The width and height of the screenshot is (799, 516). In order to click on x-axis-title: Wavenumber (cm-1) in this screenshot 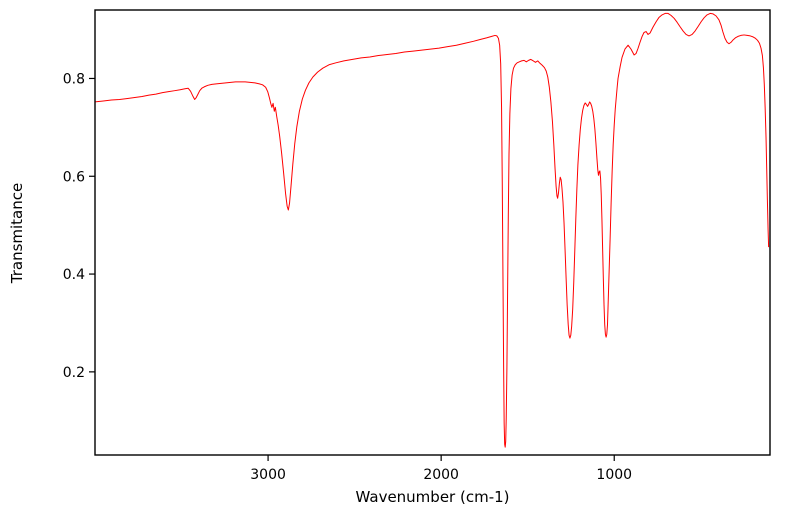, I will do `click(432, 497)`.